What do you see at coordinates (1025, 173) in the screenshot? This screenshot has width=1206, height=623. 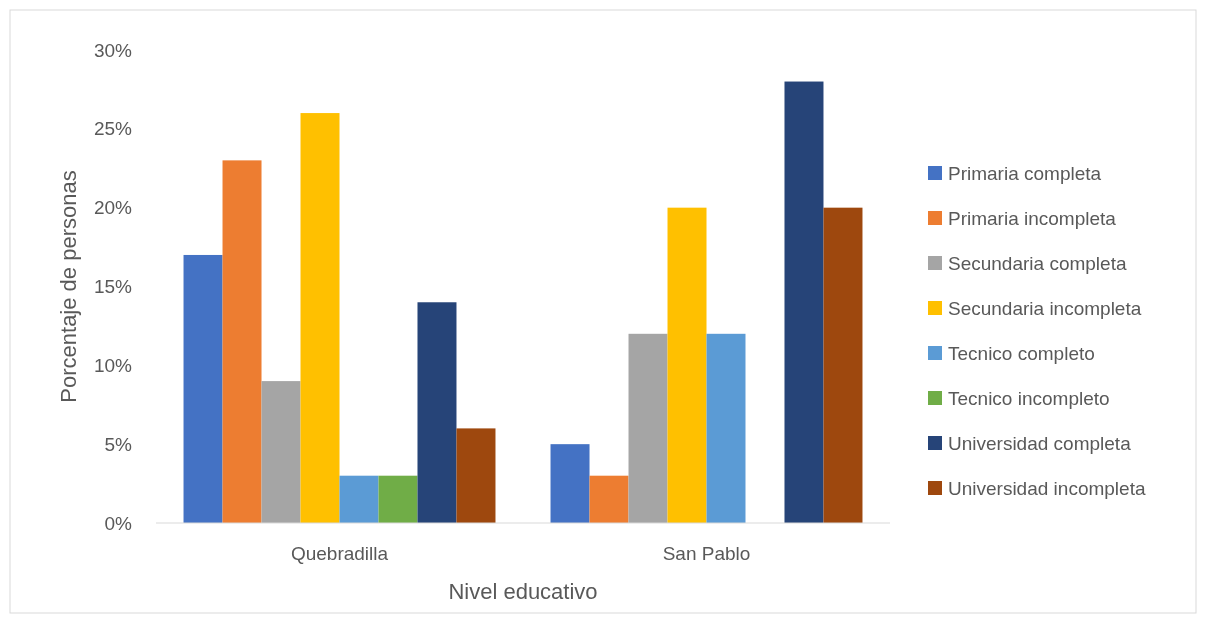 I see `legend-label: Primaria completa` at bounding box center [1025, 173].